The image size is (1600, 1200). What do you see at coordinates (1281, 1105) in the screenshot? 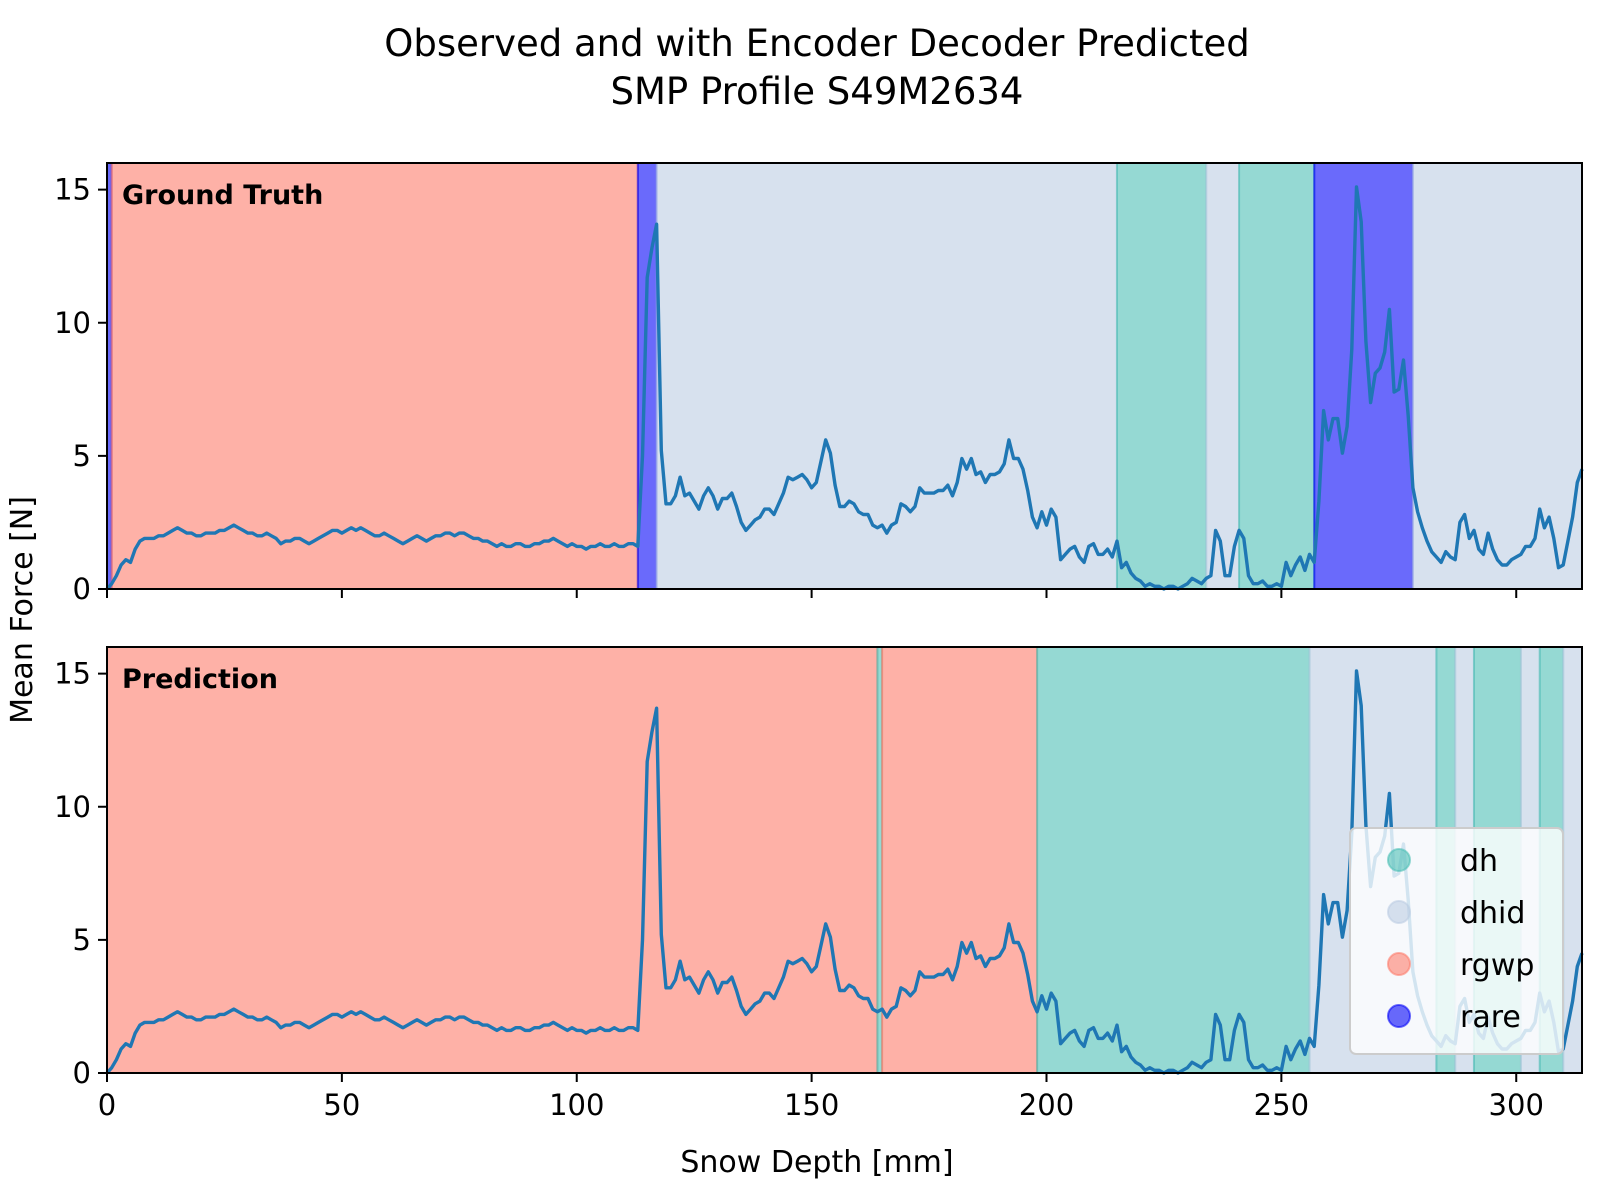
I see `x-tick-label: 250` at bounding box center [1281, 1105].